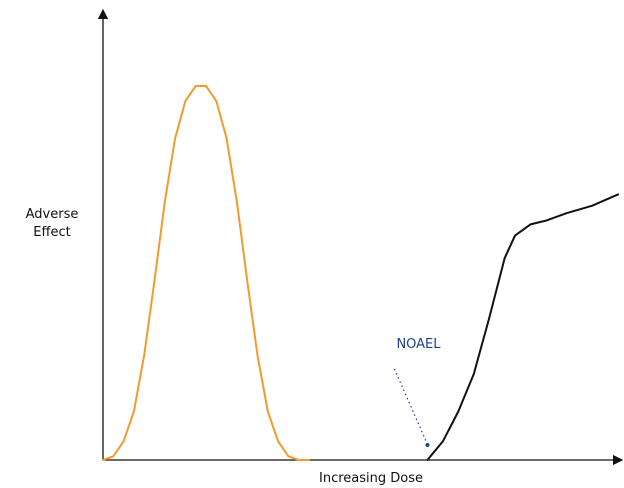 The width and height of the screenshot is (624, 488). I want to click on x-axis-label: Increasing Dose, so click(371, 478).